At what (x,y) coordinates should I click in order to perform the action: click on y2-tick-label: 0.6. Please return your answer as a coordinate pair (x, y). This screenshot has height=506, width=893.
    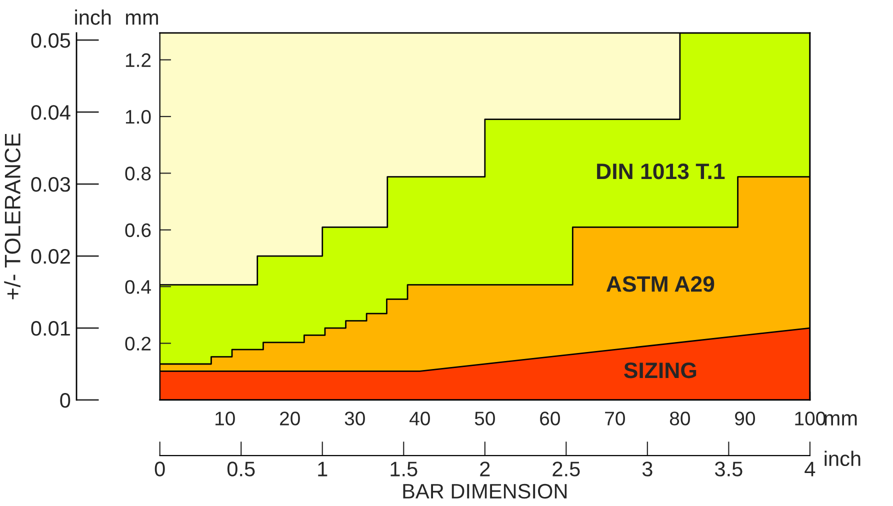
    Looking at the image, I should click on (138, 230).